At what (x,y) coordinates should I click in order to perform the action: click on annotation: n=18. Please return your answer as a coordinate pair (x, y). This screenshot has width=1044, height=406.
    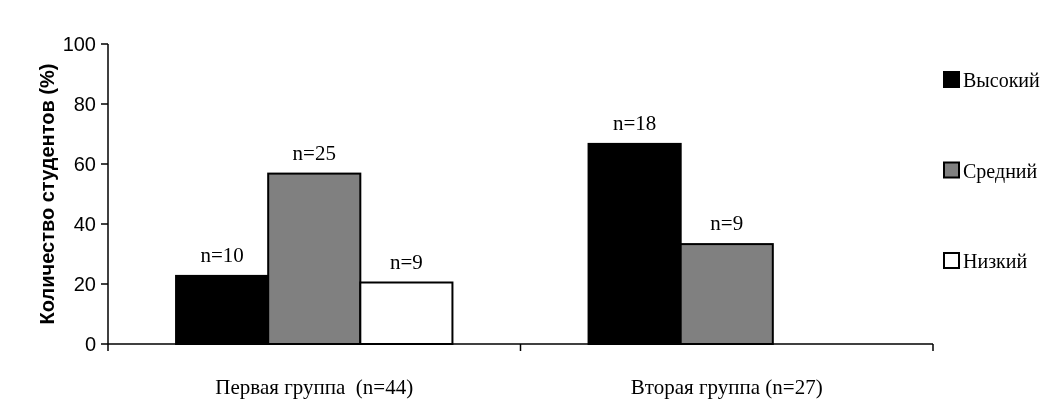
    Looking at the image, I should click on (634, 122).